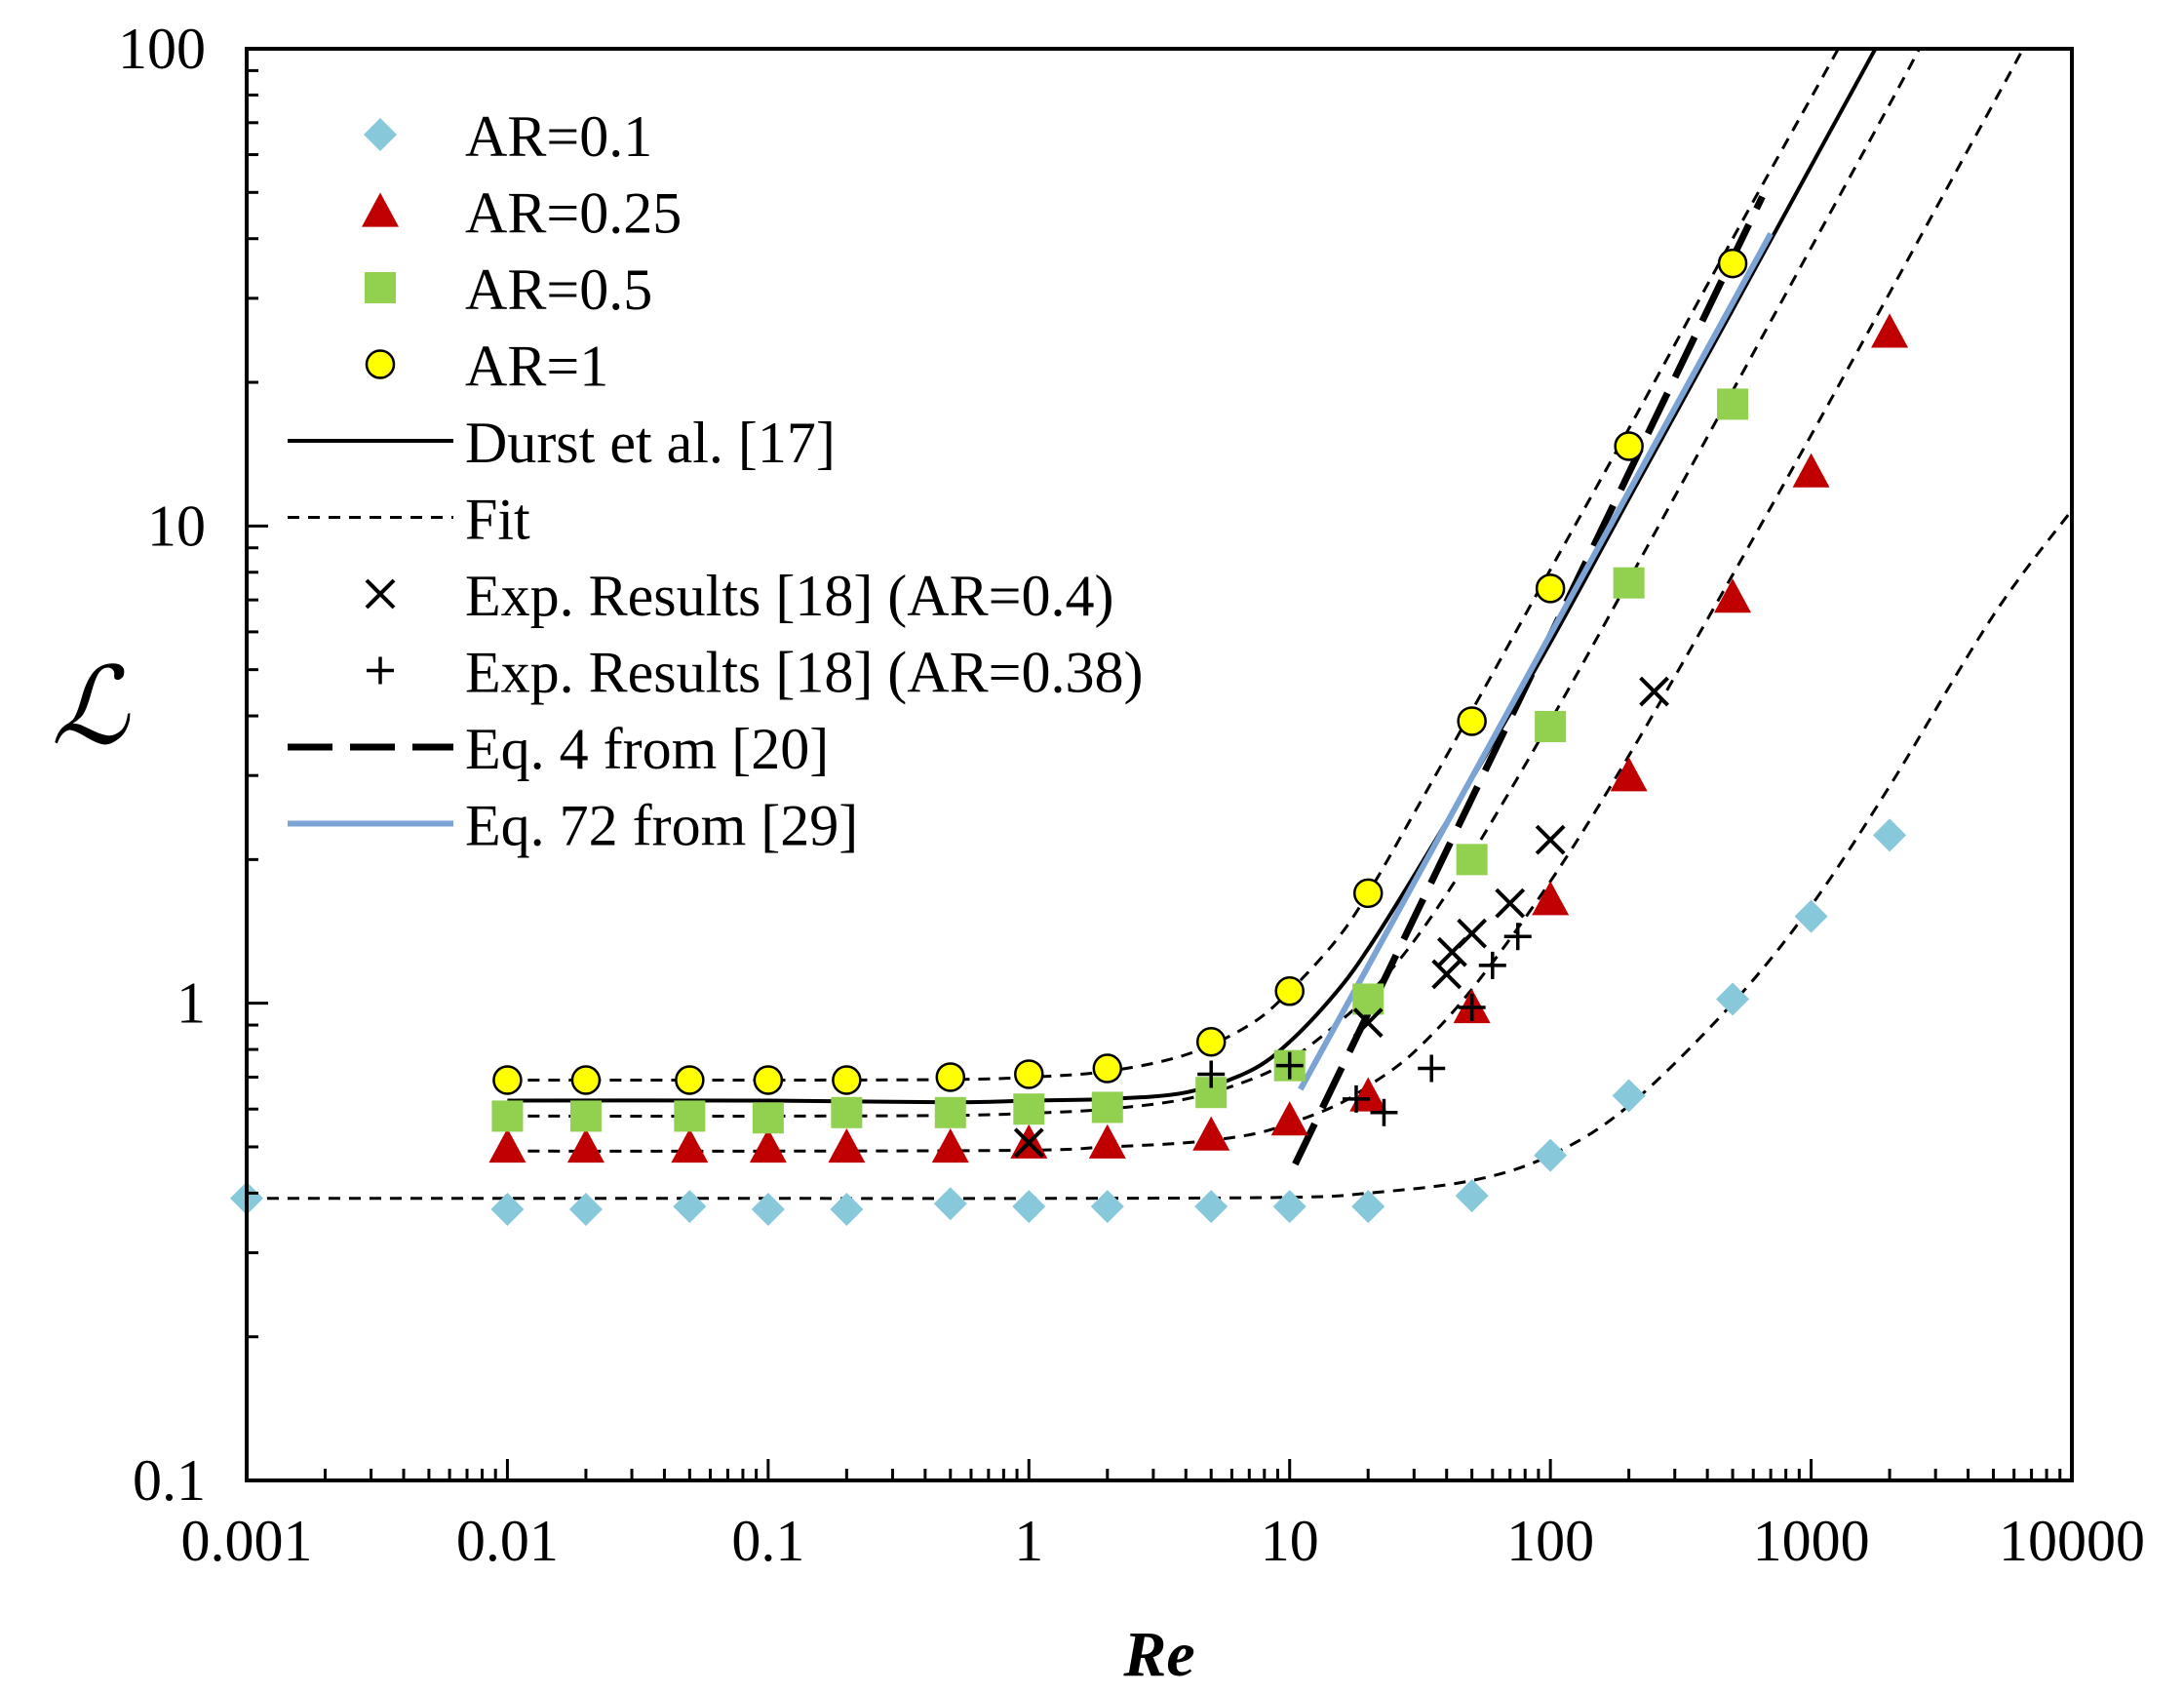 Image resolution: width=2184 pixels, height=1695 pixels. What do you see at coordinates (558, 749) in the screenshot?
I see `legend-item-eq-4-from-20: Eq. 4 from [20]` at bounding box center [558, 749].